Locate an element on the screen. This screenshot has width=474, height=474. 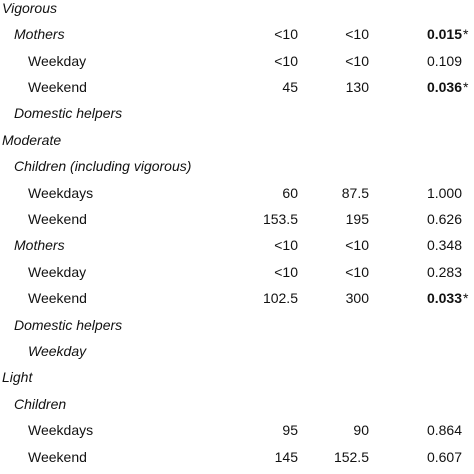
table-row: Moderate is located at coordinates (237, 140).